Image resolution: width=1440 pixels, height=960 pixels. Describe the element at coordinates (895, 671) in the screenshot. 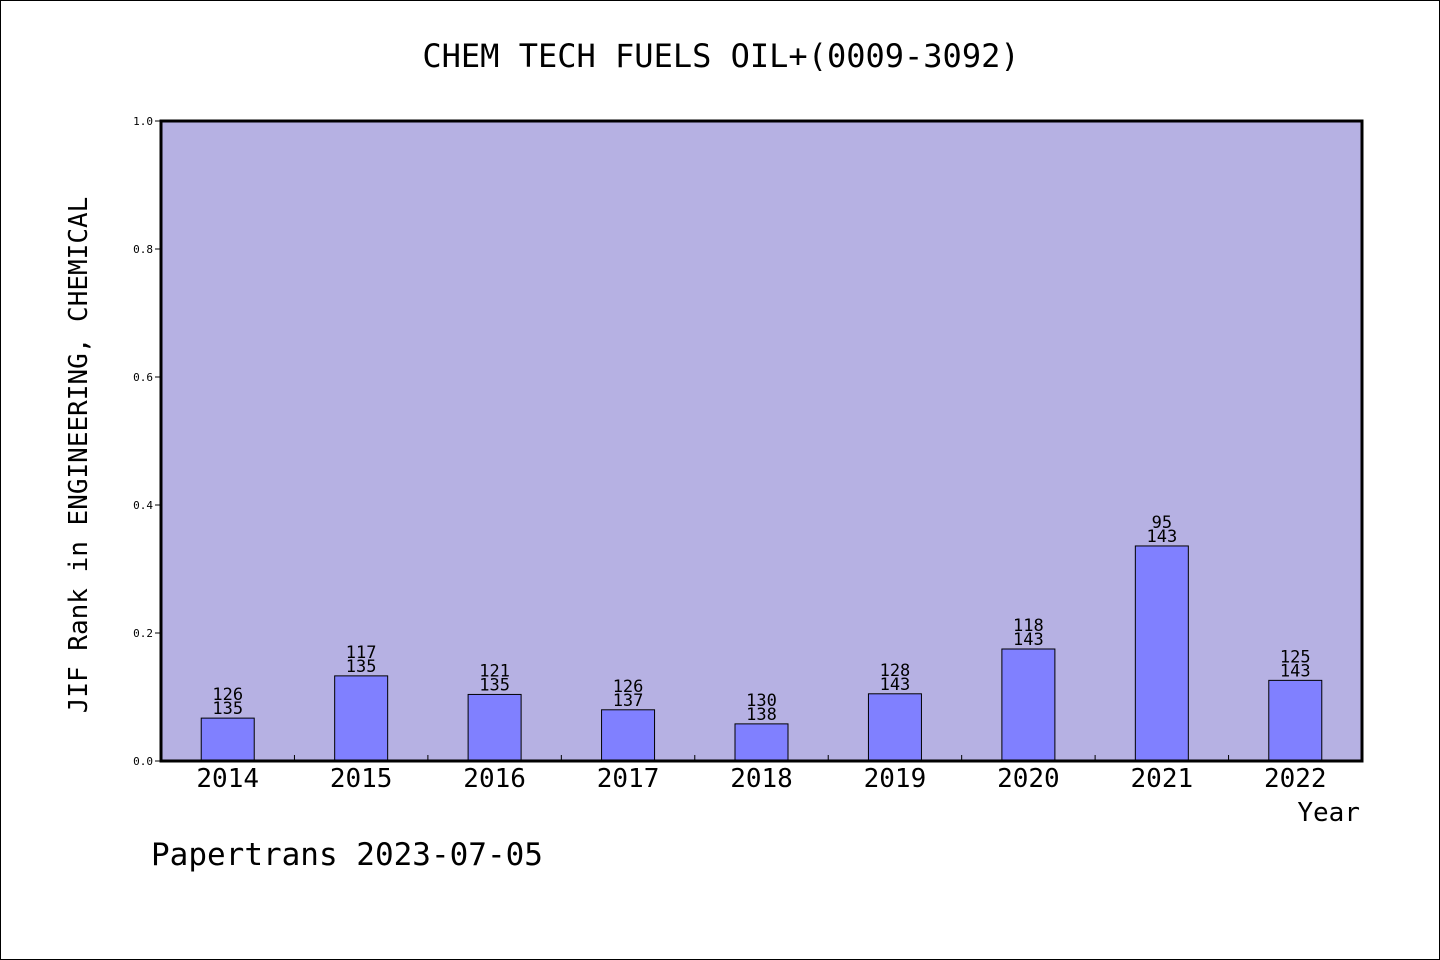

I see `rank-label: 128` at that location.